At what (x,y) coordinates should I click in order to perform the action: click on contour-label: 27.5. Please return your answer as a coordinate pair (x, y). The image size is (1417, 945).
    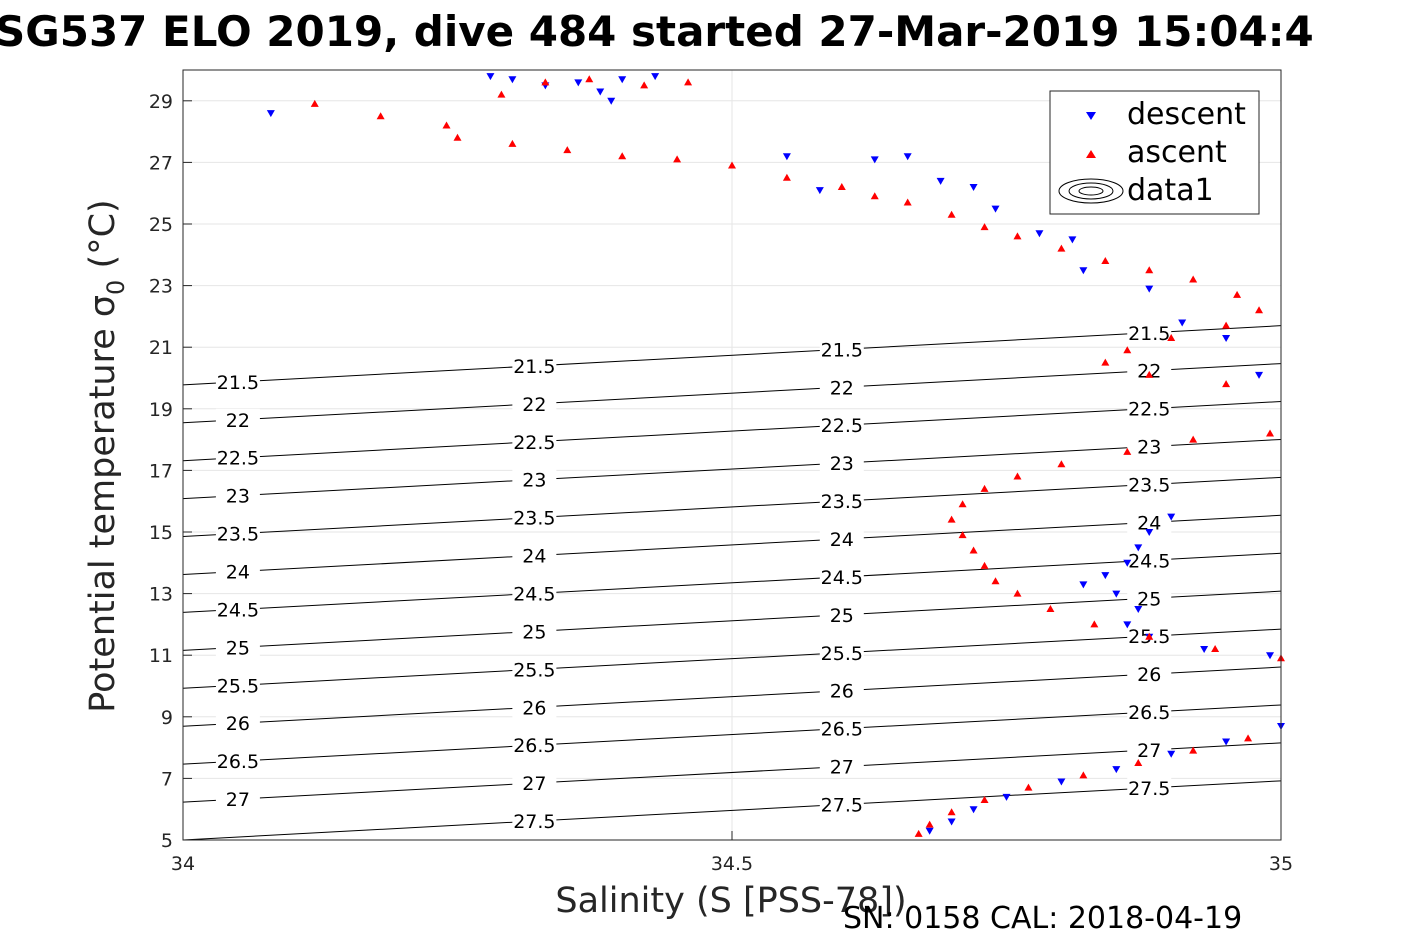
    Looking at the image, I should click on (1149, 789).